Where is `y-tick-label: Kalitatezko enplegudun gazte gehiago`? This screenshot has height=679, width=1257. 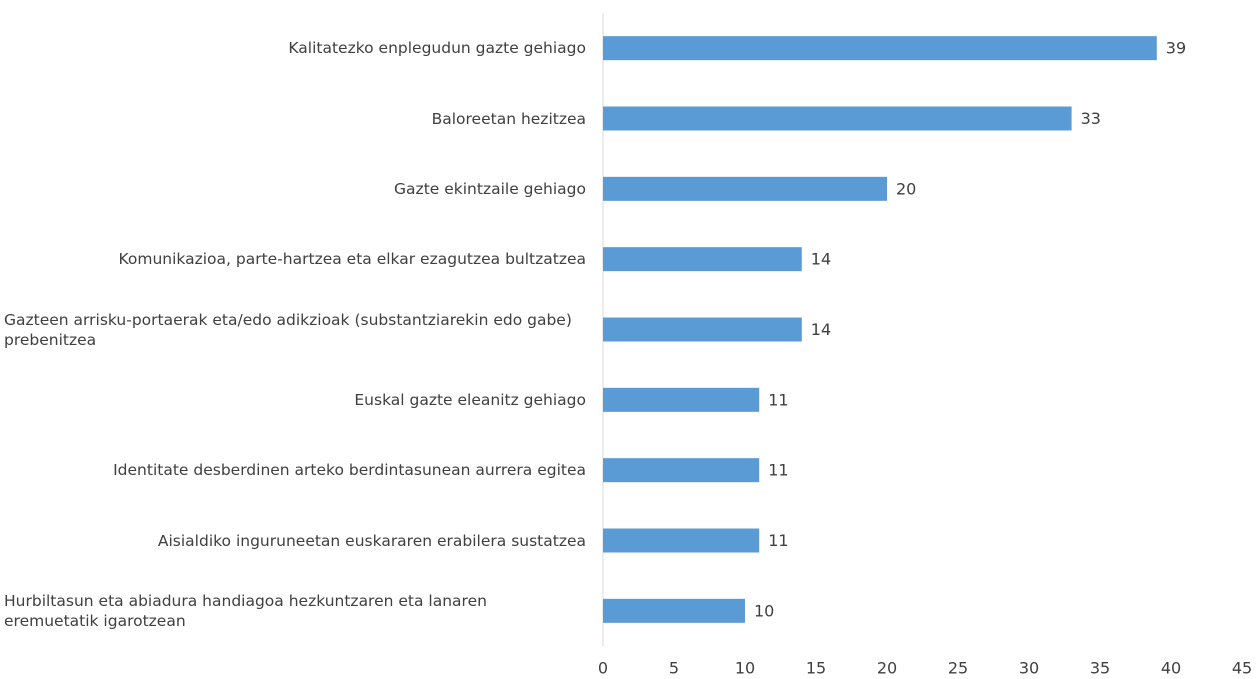 y-tick-label: Kalitatezko enplegudun gazte gehiago is located at coordinates (295, 48).